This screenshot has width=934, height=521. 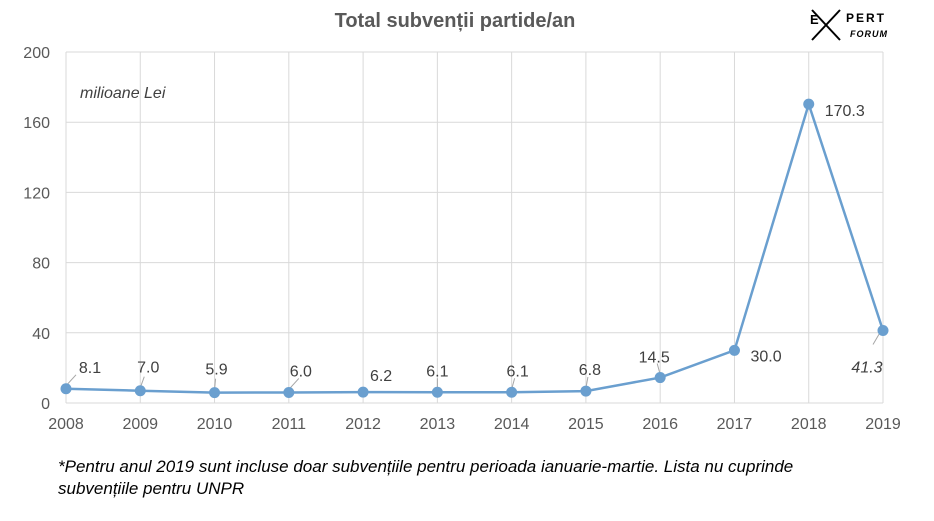 I want to click on y-tick-label: 160, so click(x=36, y=123).